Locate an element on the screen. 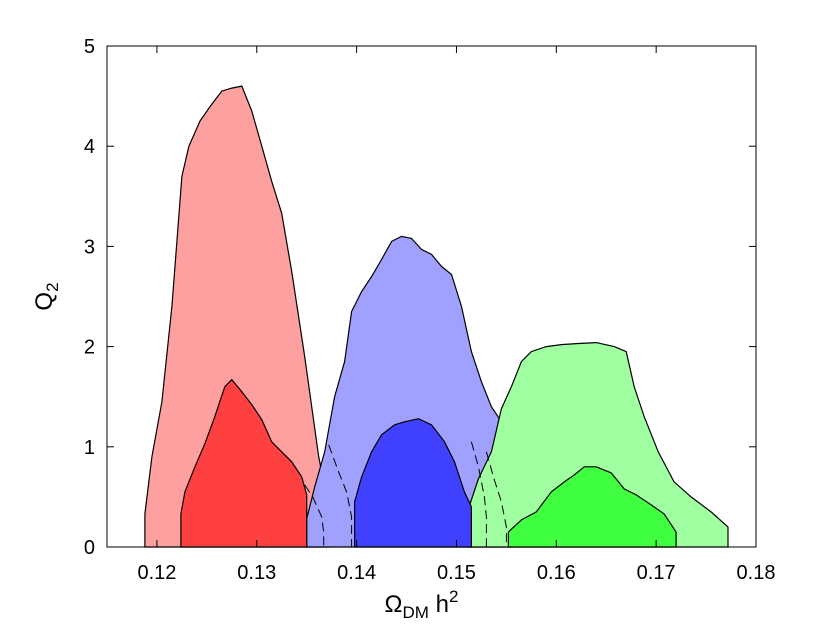  y-axis-label-main: Q is located at coordinates (44, 301).